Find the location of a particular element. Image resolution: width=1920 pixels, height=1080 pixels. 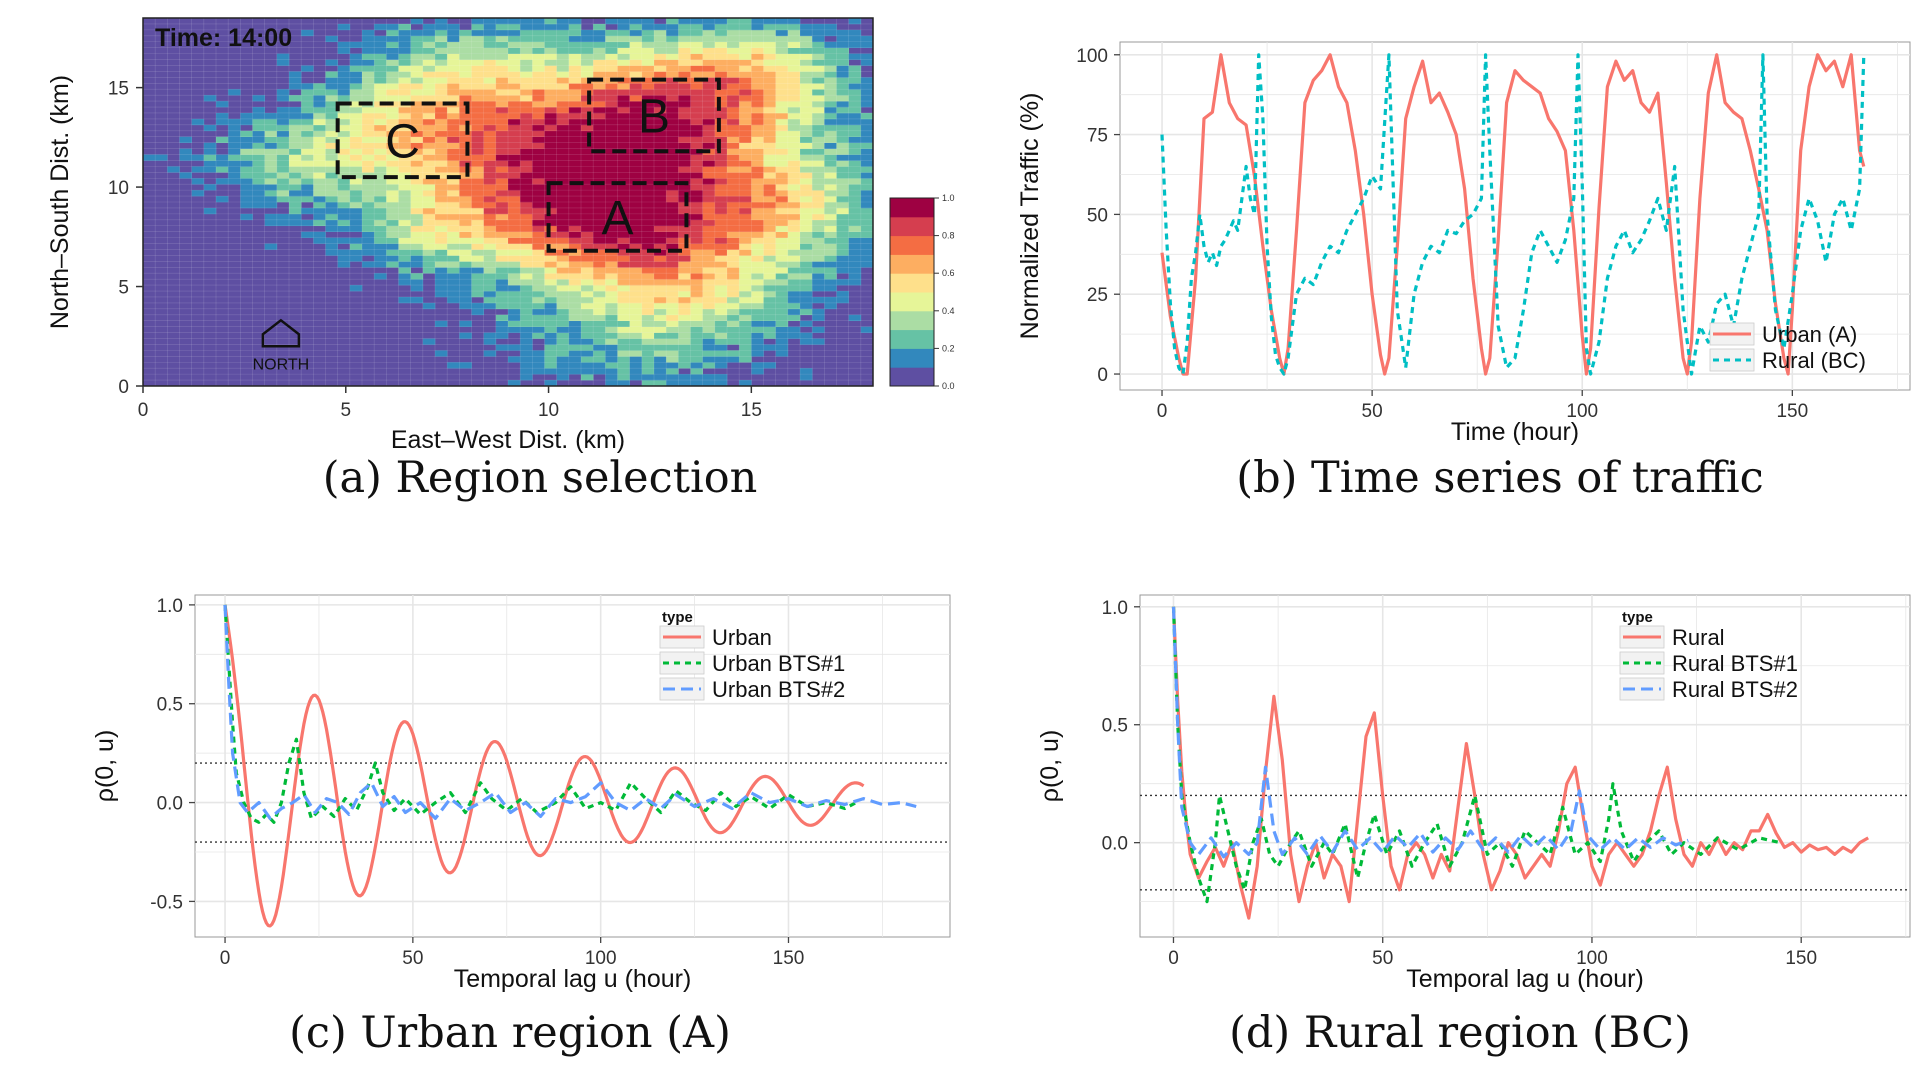

chart-caption: (c) Urban region (A) is located at coordinates (510, 1033).